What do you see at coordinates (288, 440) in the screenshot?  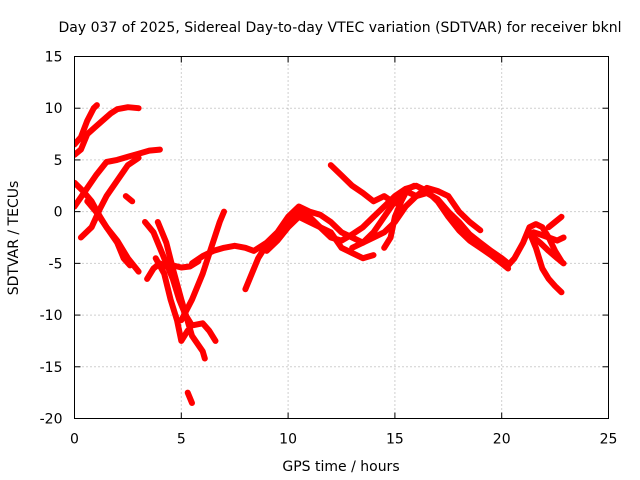 I see `x-tick-label: 10` at bounding box center [288, 440].